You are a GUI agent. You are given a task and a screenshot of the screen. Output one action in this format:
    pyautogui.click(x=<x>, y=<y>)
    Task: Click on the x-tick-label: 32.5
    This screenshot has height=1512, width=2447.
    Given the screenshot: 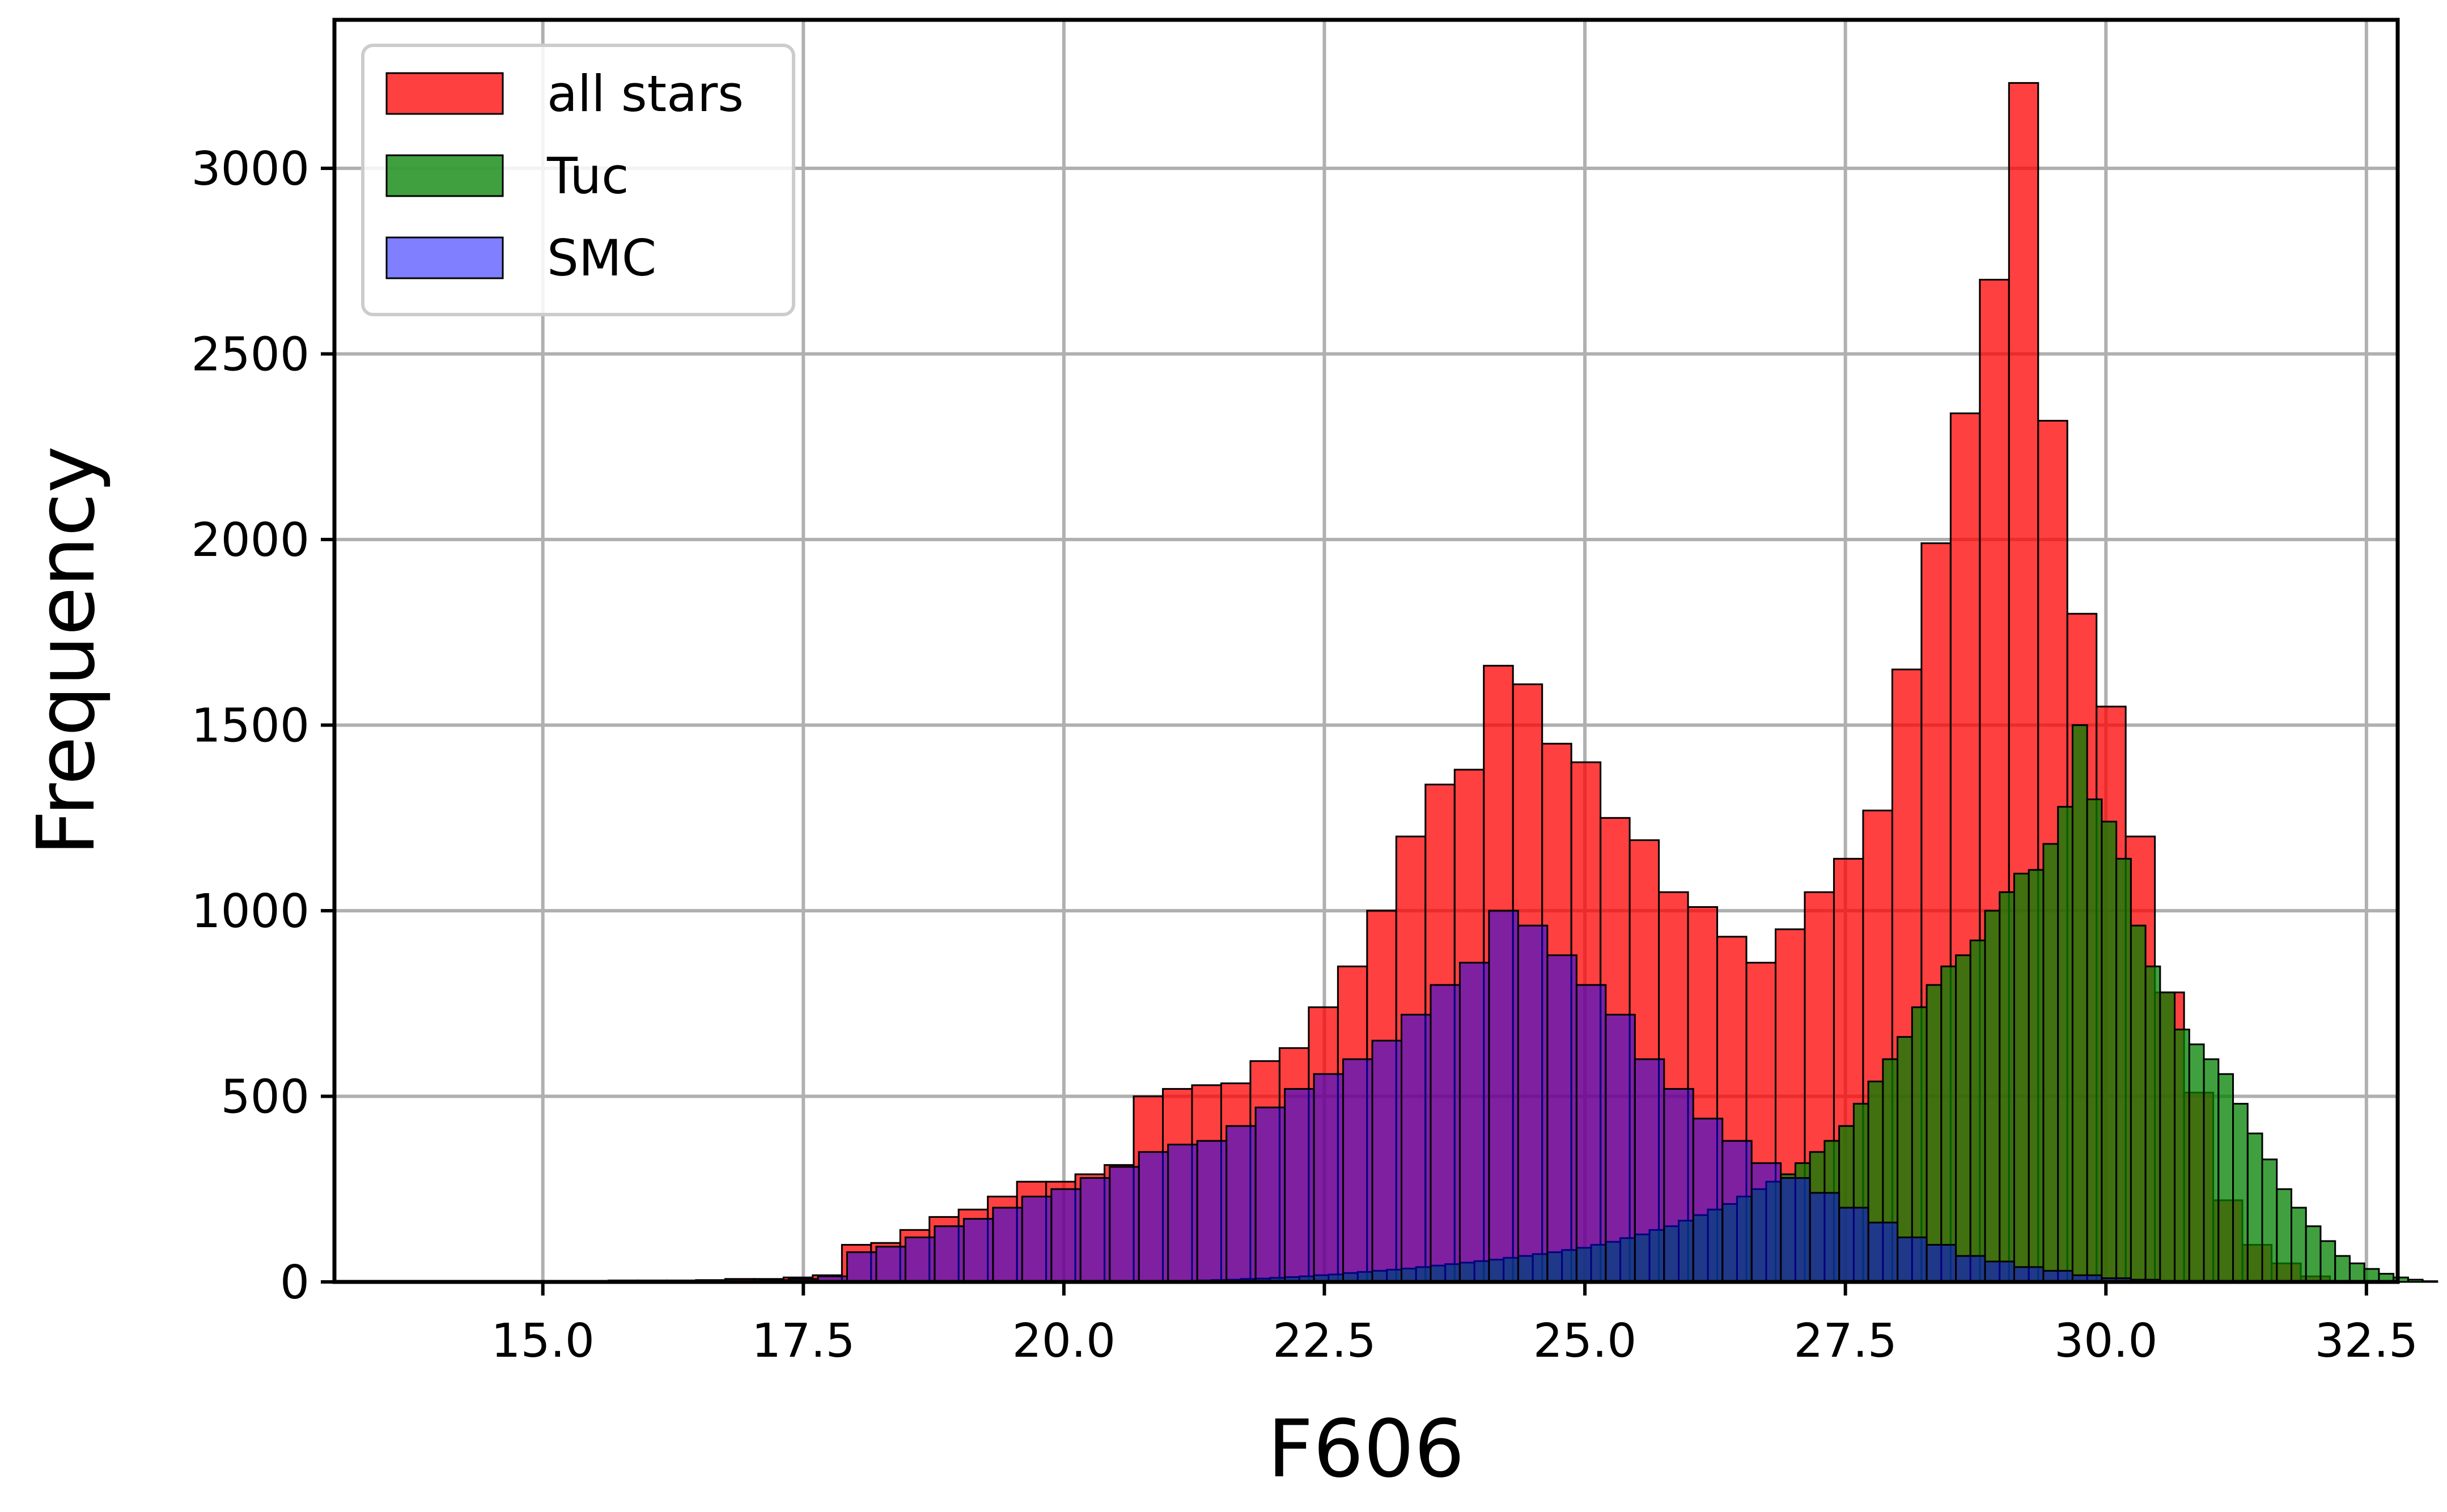 What is the action you would take?
    pyautogui.click(x=2367, y=1341)
    